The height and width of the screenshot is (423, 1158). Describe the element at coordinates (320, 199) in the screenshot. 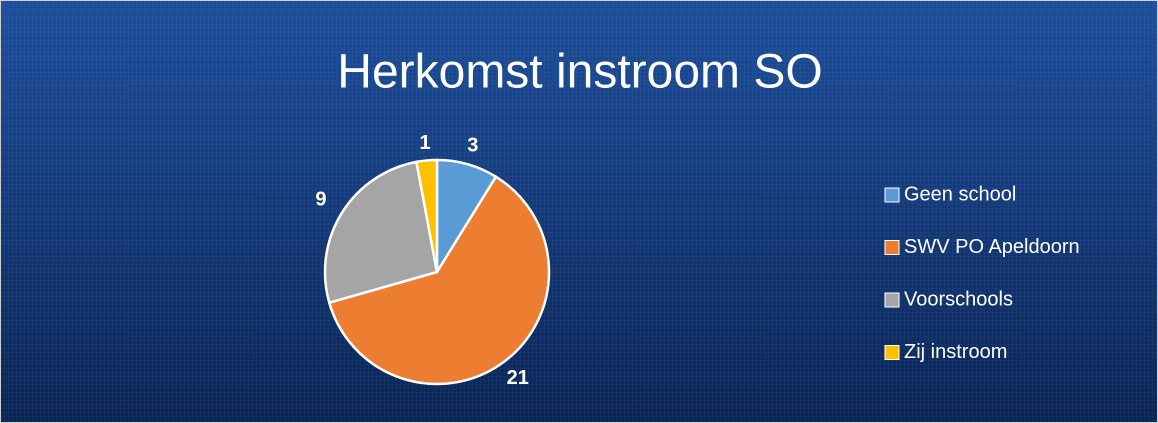

I see `data-label: 9` at that location.